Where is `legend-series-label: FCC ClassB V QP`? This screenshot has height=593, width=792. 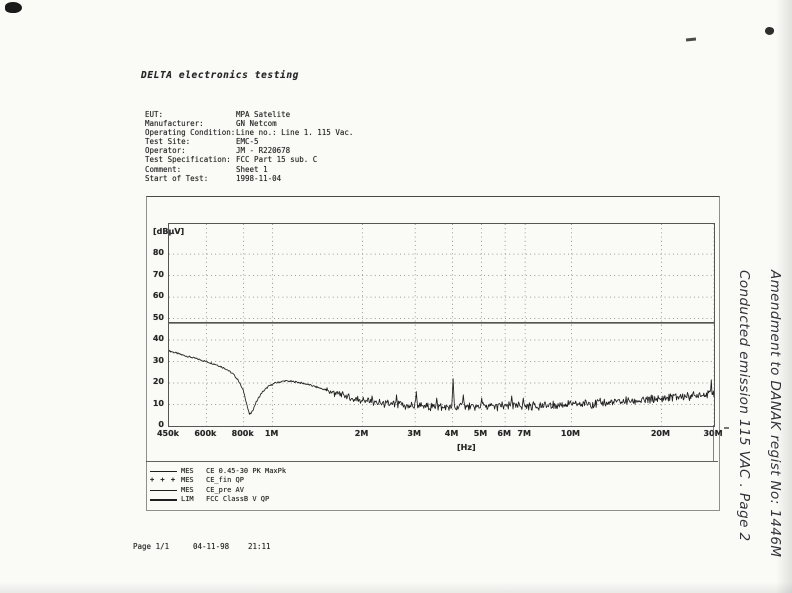
legend-series-label: FCC ClassB V QP is located at coordinates (238, 499).